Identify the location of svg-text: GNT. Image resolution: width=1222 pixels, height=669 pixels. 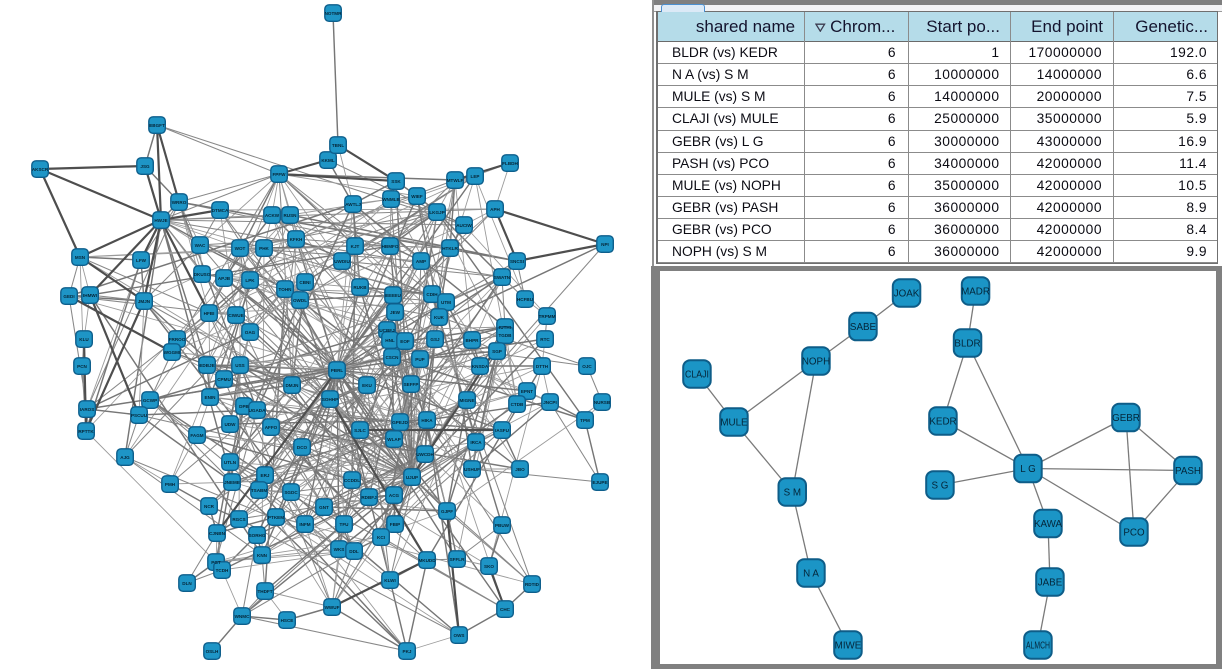
(324, 507).